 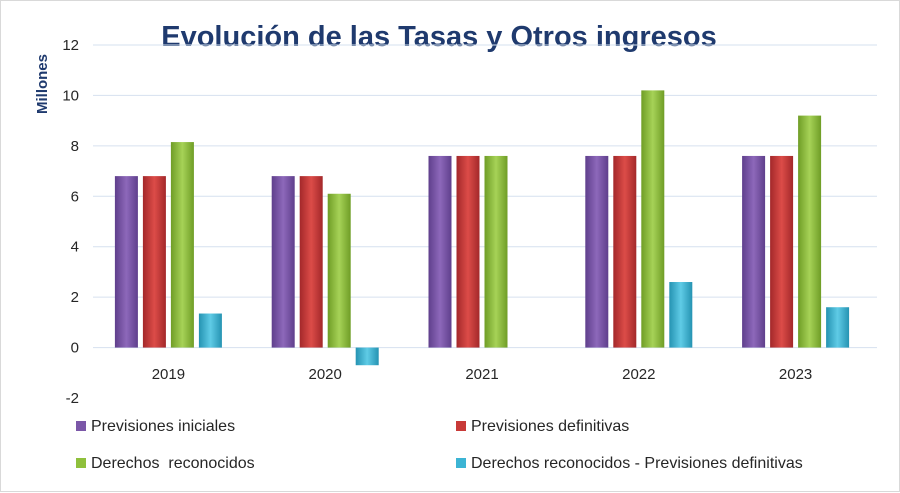 What do you see at coordinates (72, 398) in the screenshot?
I see `y-tick-label: -2` at bounding box center [72, 398].